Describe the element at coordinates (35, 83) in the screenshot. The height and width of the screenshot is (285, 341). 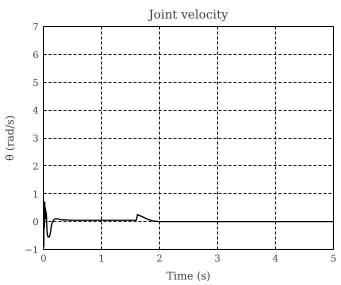
I see `y-tick-label: 5` at that location.